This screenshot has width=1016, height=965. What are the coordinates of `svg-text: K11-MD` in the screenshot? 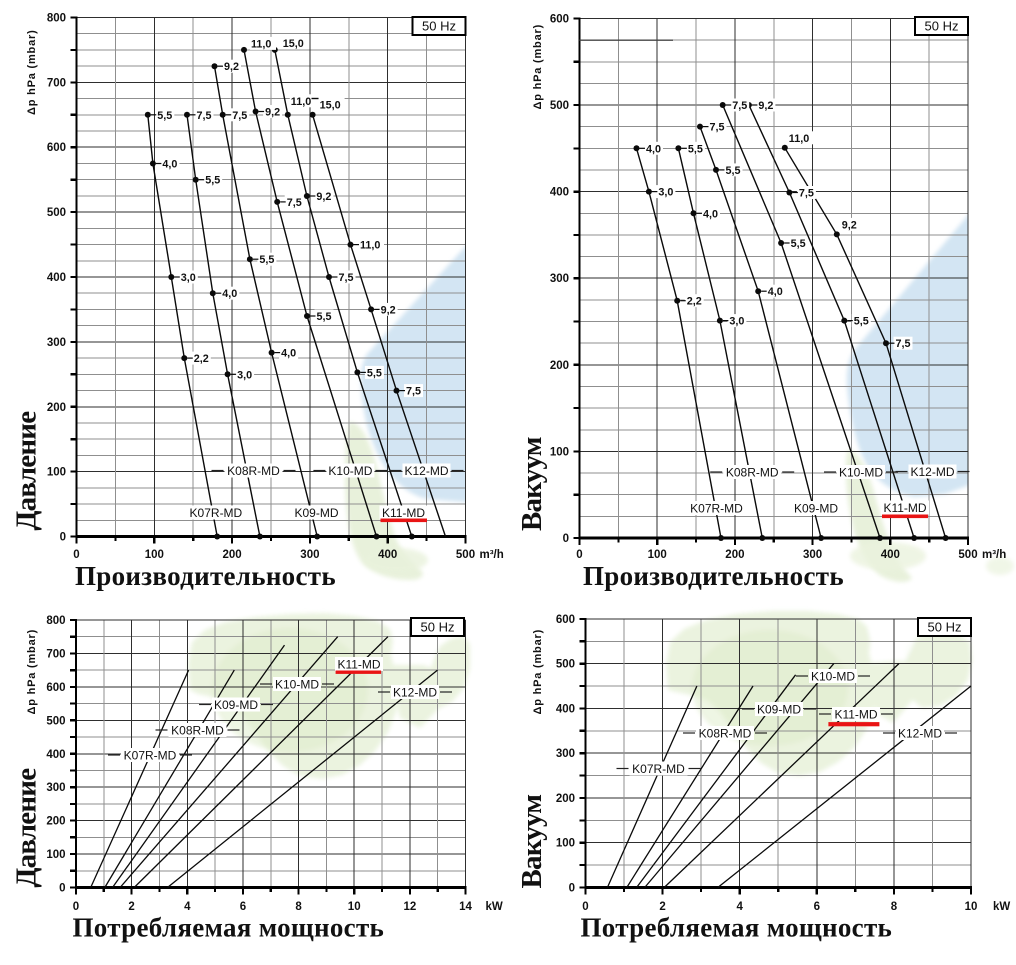 It's located at (403, 513).